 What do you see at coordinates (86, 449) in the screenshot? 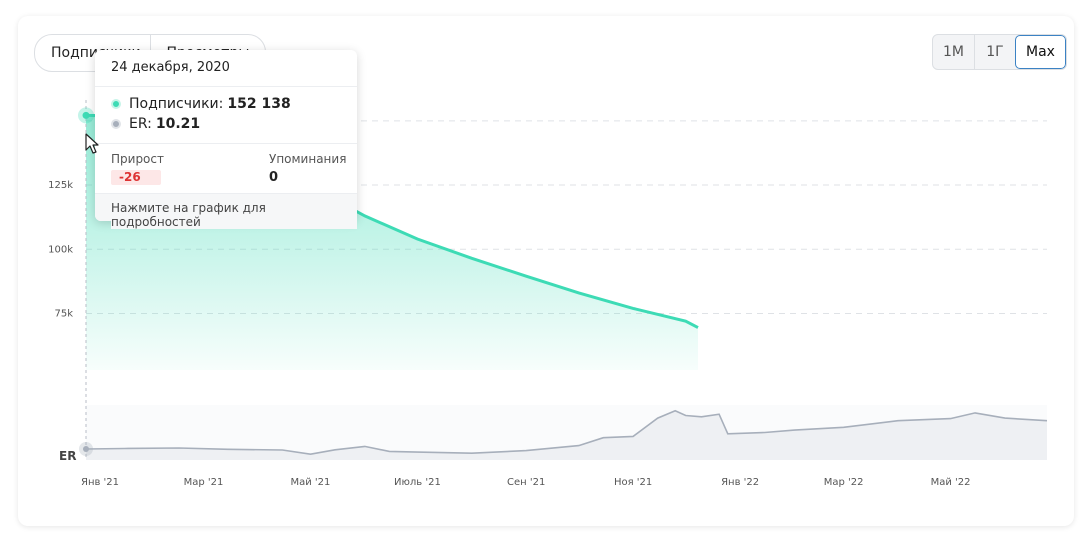
I see `er-hover-point` at bounding box center [86, 449].